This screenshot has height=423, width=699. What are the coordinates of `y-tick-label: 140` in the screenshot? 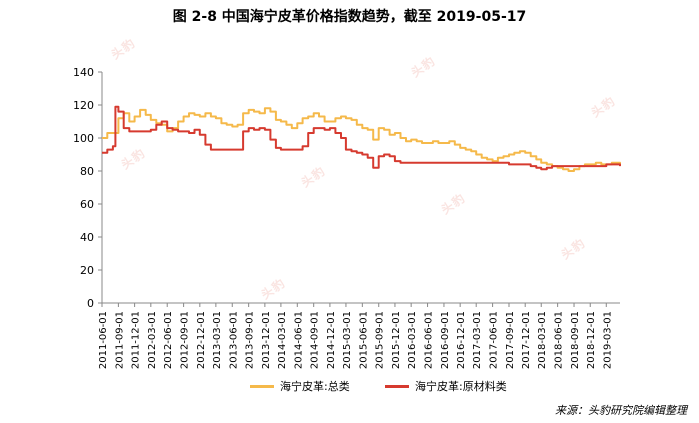 It's located at (83, 72).